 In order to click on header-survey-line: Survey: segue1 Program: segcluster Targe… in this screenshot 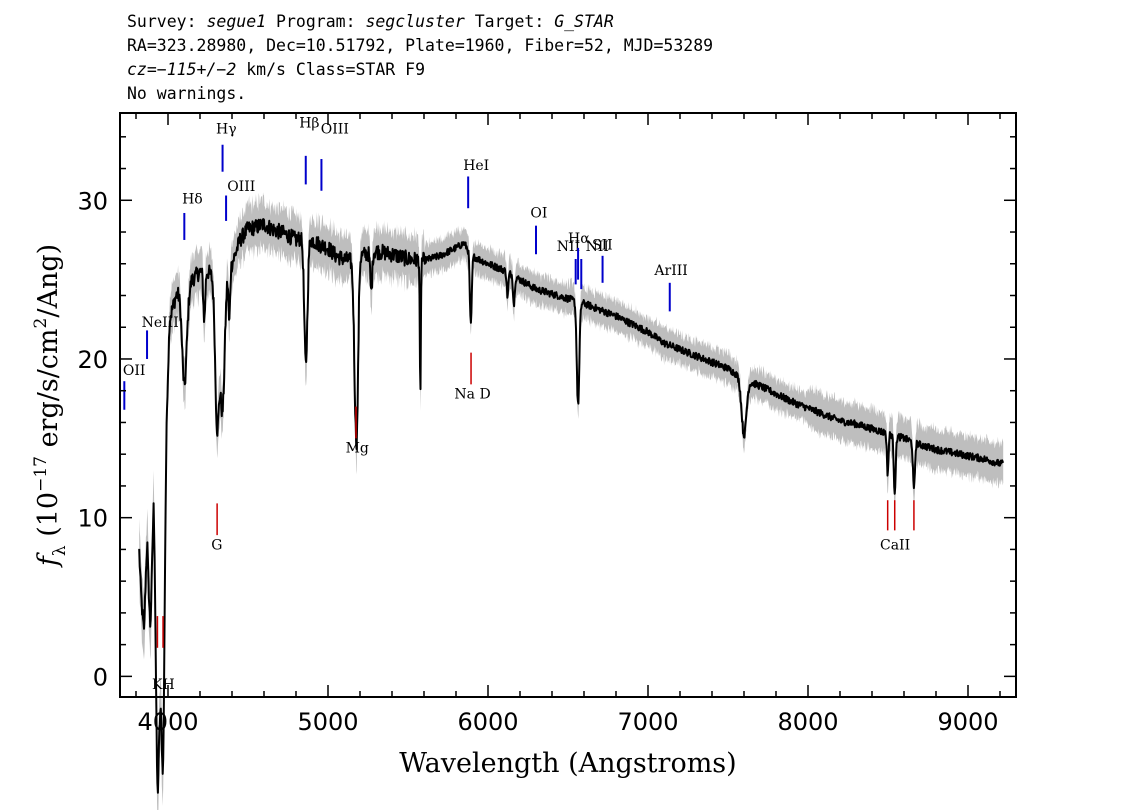, I will do `click(420, 22)`.